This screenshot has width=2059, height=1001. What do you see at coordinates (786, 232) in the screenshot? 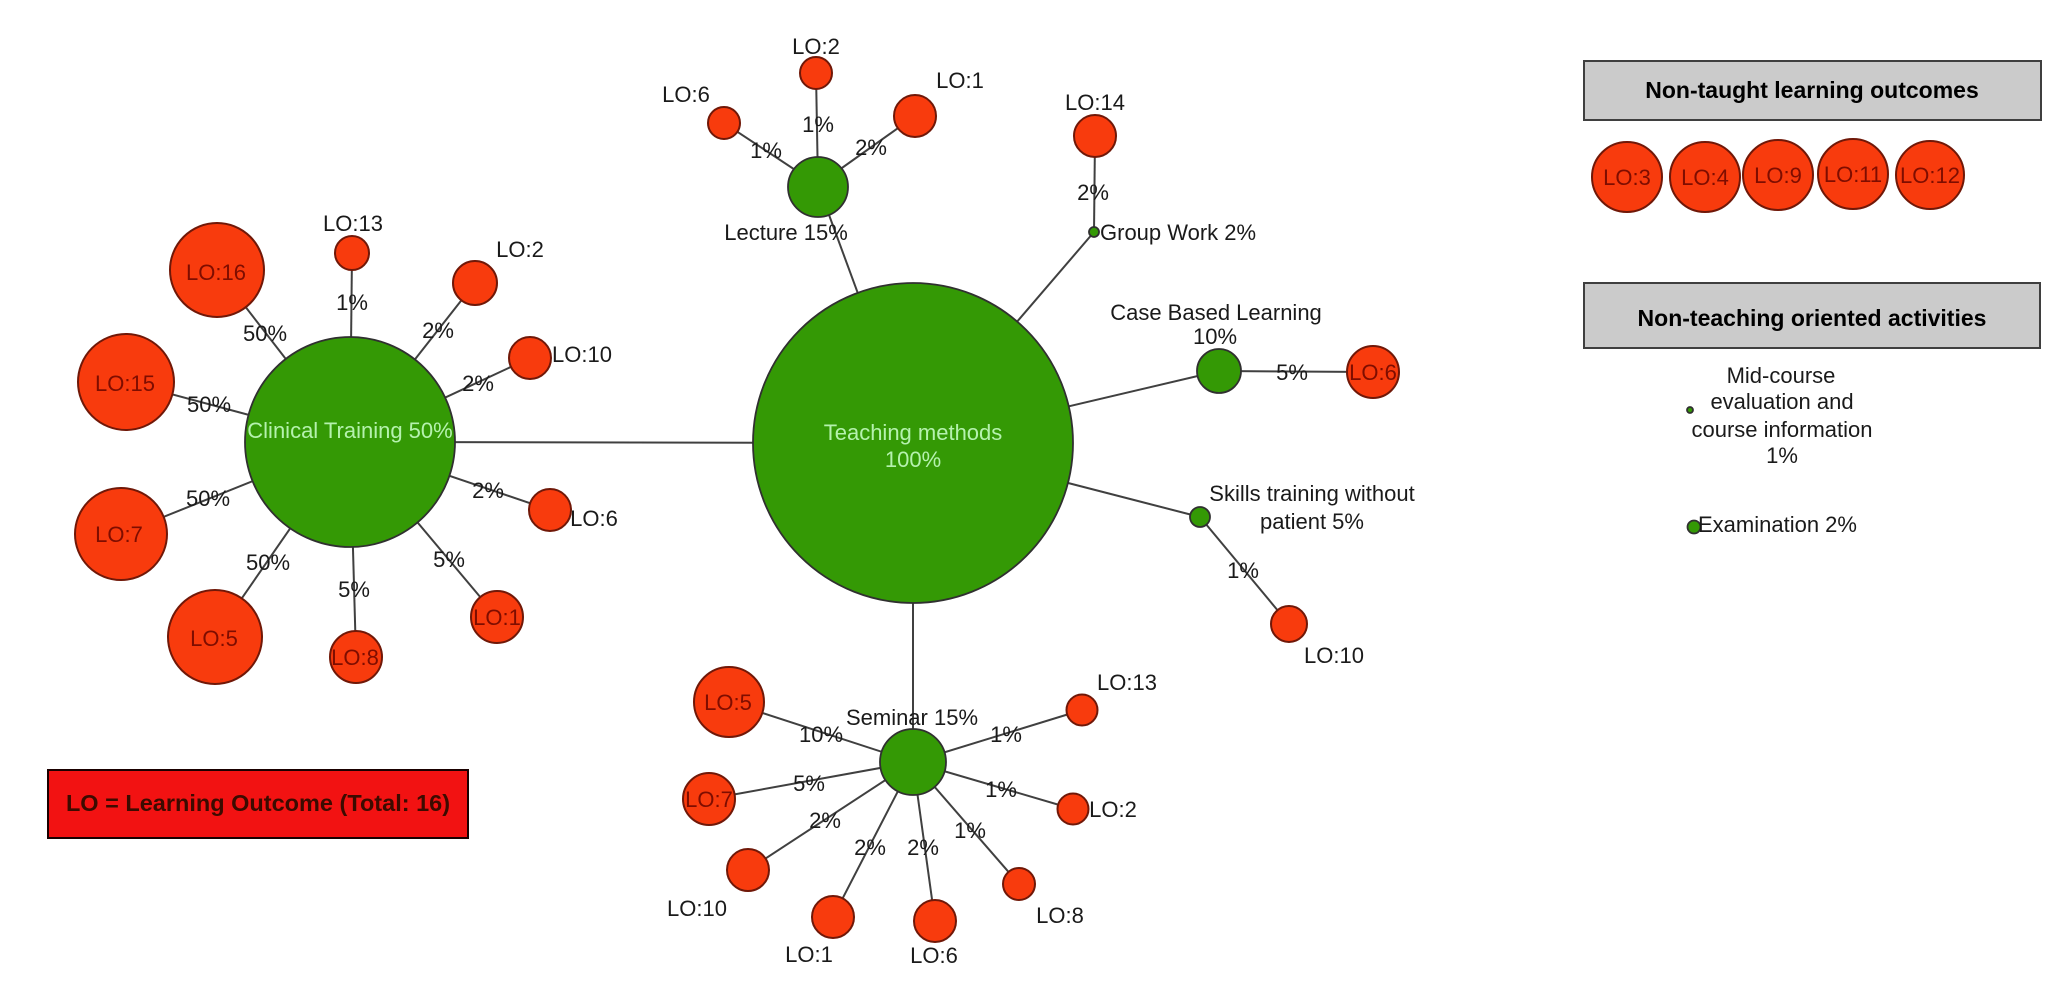
I see `svg-text: Lecture 15%` at bounding box center [786, 232].